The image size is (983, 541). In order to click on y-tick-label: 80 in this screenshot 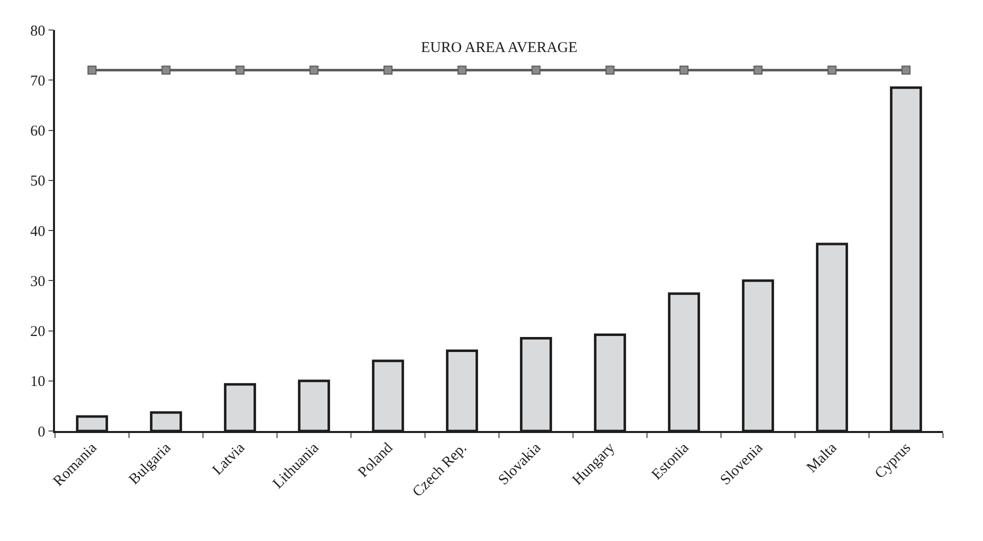, I will do `click(38, 31)`.